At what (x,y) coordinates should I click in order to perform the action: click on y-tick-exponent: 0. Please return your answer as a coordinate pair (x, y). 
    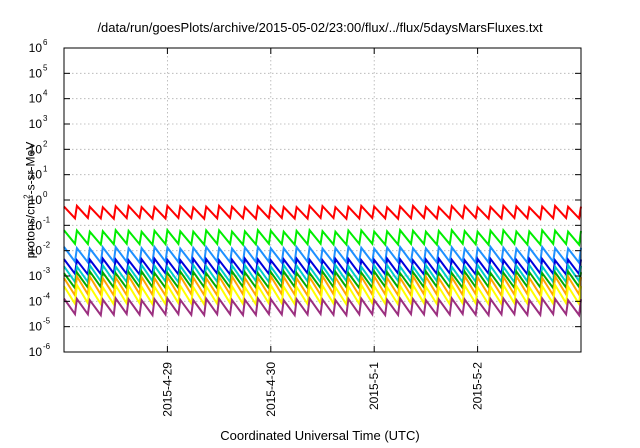
    Looking at the image, I should click on (45, 194).